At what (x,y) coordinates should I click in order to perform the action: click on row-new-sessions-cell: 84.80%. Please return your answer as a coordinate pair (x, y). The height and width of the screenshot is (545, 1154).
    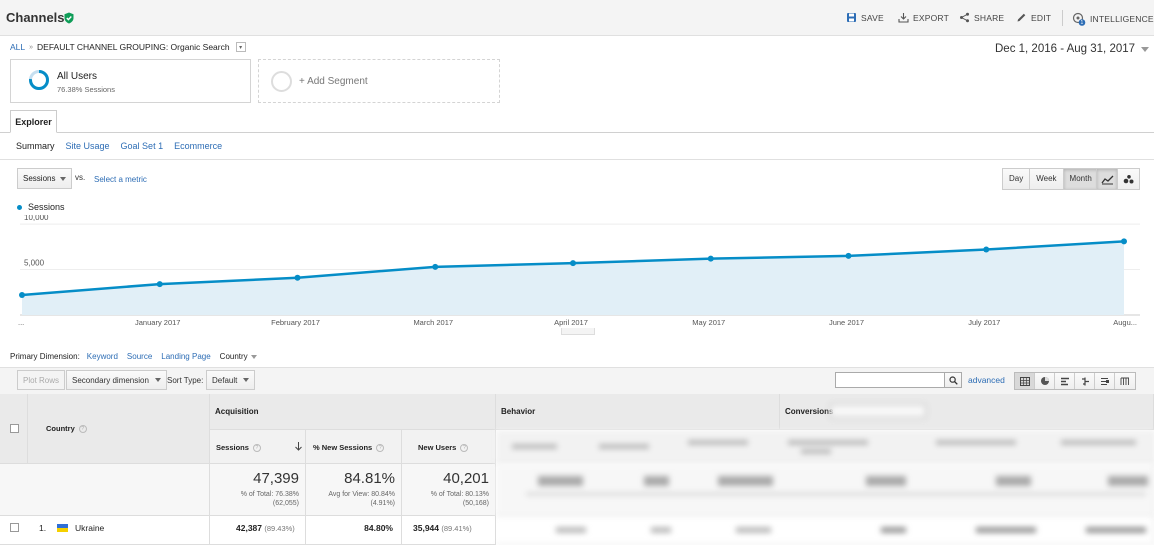
    Looking at the image, I should click on (354, 530).